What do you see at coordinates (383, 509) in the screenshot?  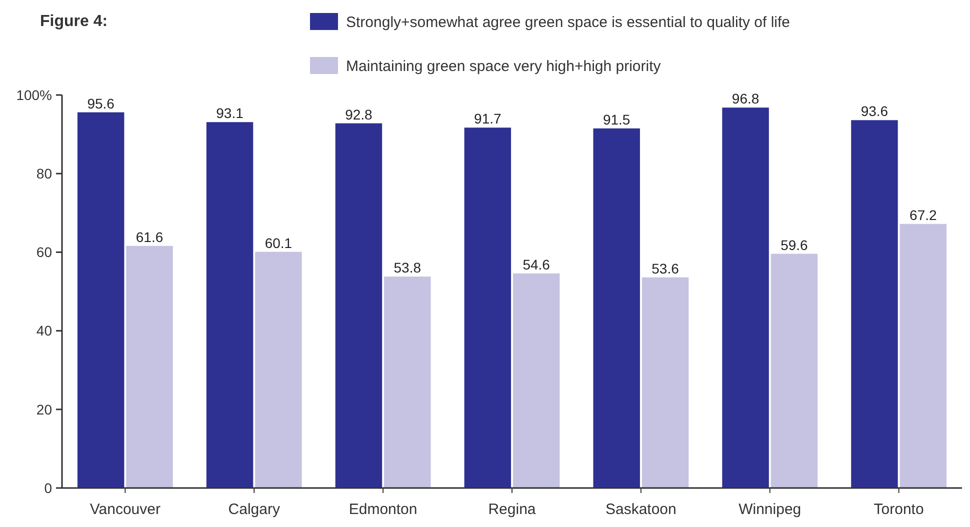 I see `x-tick-label: Edmonton` at bounding box center [383, 509].